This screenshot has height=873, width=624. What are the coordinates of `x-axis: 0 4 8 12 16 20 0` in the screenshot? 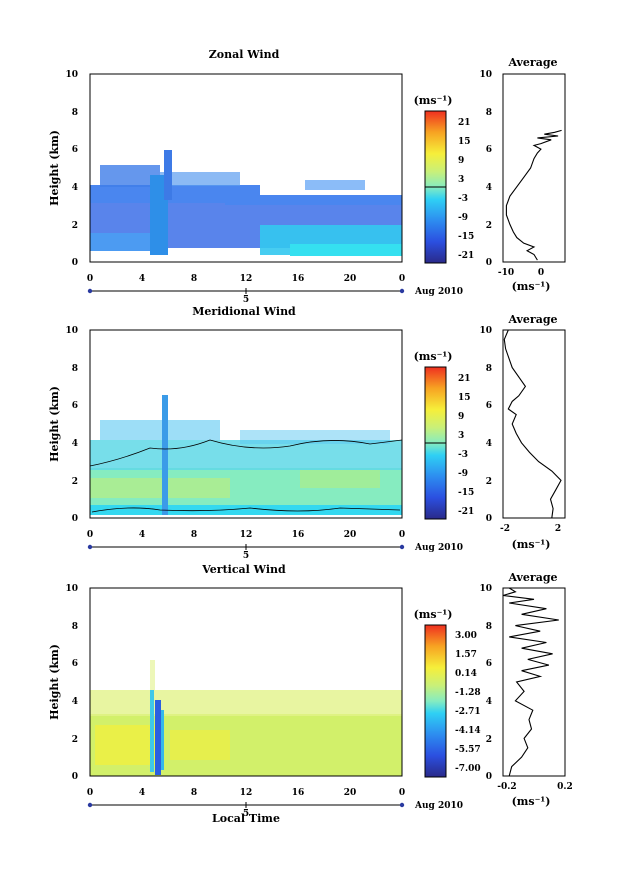 It's located at (246, 793).